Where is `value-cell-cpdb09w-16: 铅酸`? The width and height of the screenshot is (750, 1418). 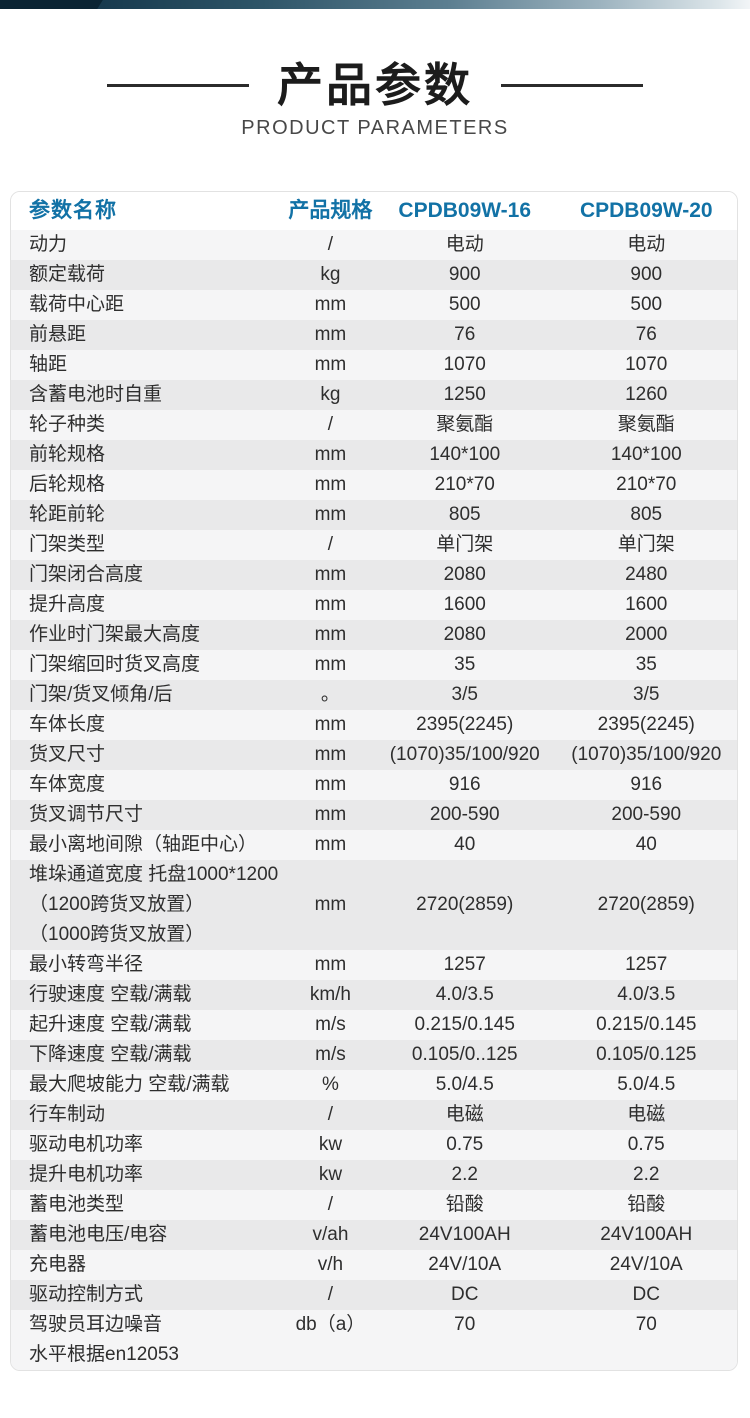
value-cell-cpdb09w-16: 铅酸 is located at coordinates (464, 1204).